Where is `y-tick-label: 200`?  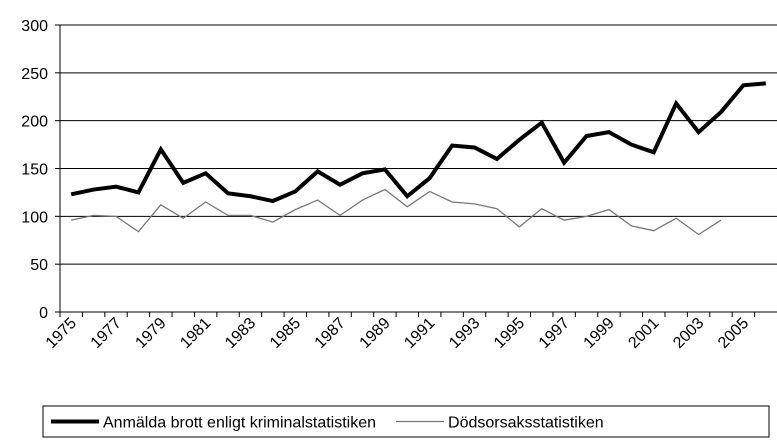 y-tick-label: 200 is located at coordinates (34, 122).